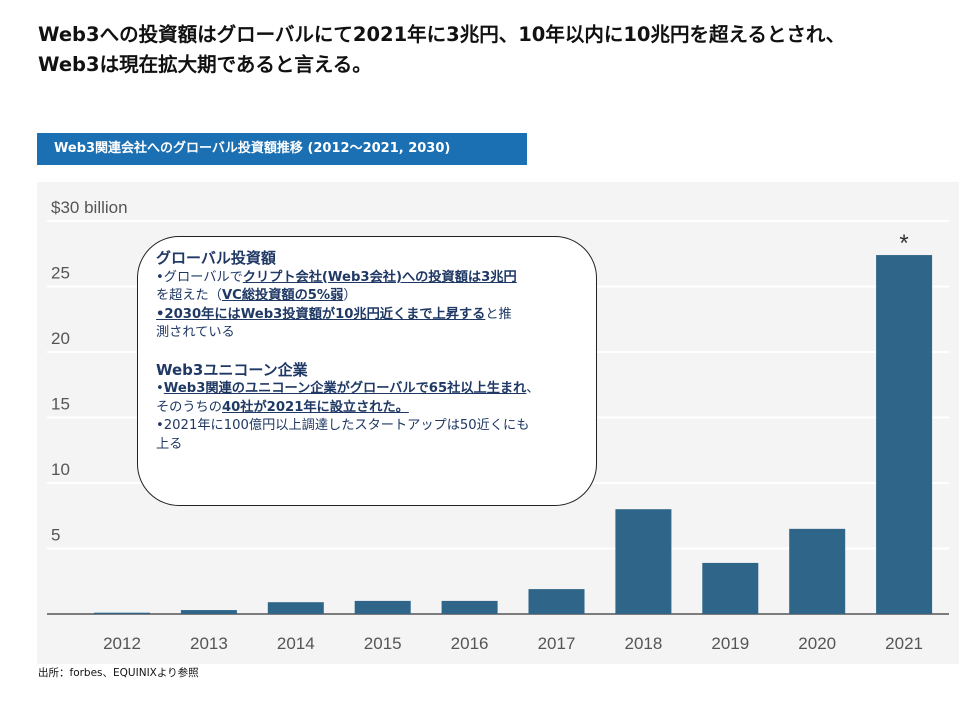 The width and height of the screenshot is (977, 701). What do you see at coordinates (556, 601) in the screenshot?
I see `bar-2017` at bounding box center [556, 601].